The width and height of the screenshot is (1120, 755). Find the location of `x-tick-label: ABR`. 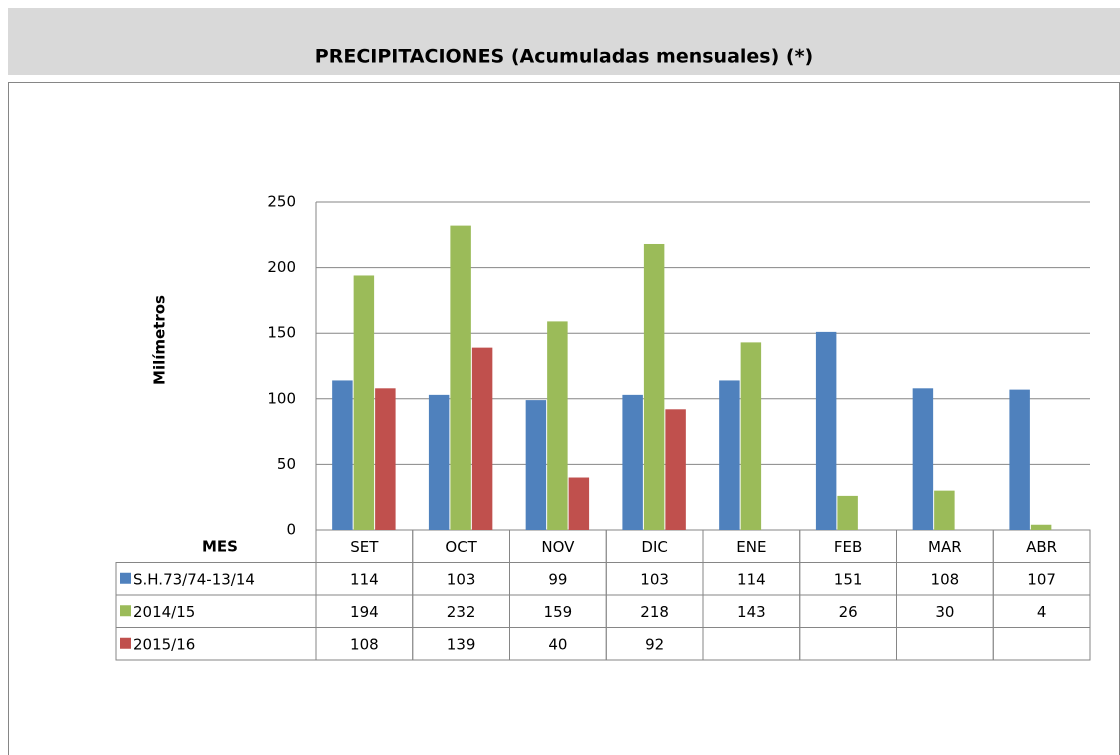

x-tick-label: ABR is located at coordinates (1041, 547).